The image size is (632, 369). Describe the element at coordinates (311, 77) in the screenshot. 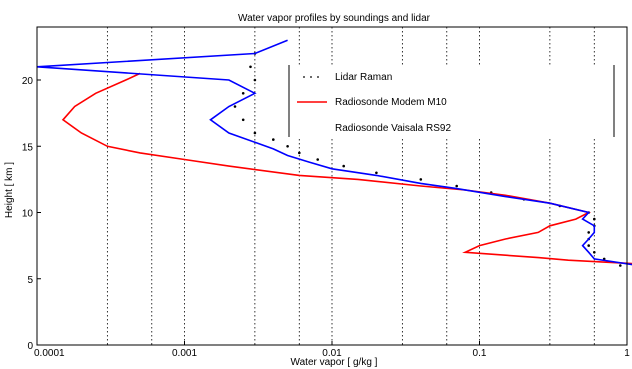

I see `legend-marker-lidar` at that location.